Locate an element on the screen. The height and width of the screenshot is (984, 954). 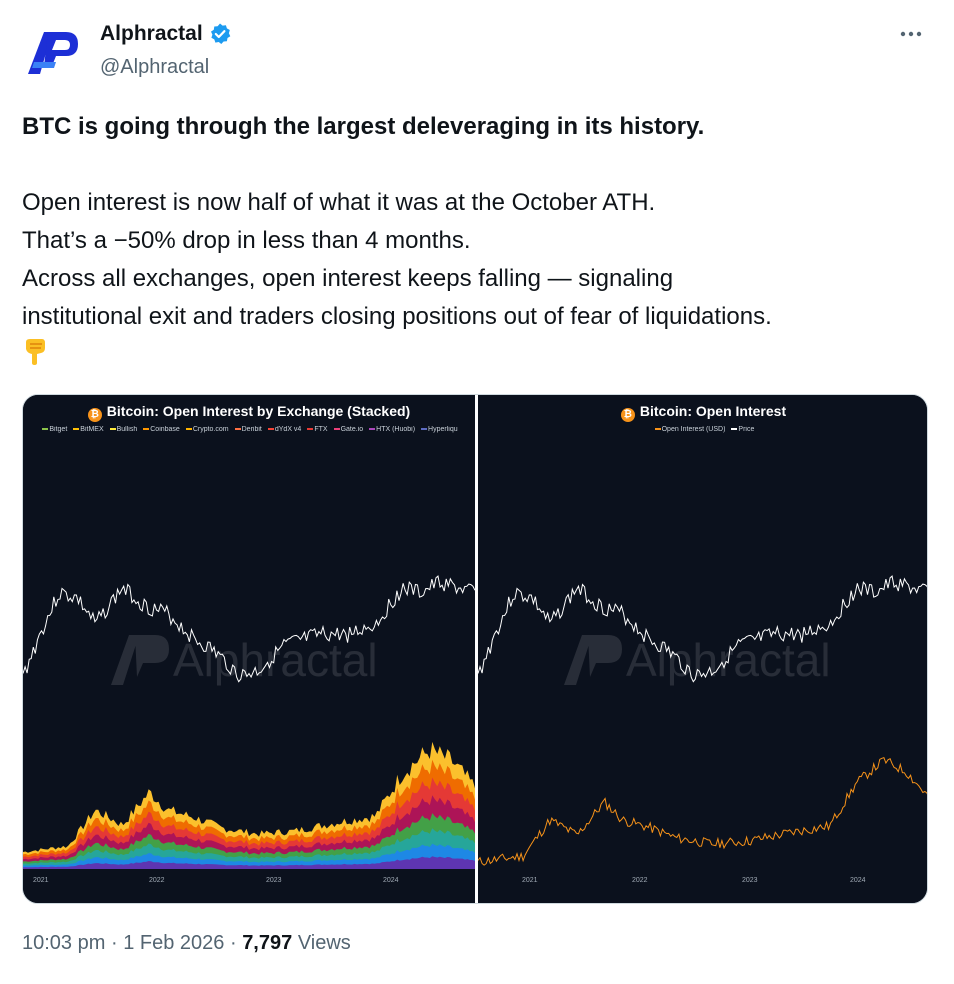
alphractal-logo-icon is located at coordinates (53, 53).